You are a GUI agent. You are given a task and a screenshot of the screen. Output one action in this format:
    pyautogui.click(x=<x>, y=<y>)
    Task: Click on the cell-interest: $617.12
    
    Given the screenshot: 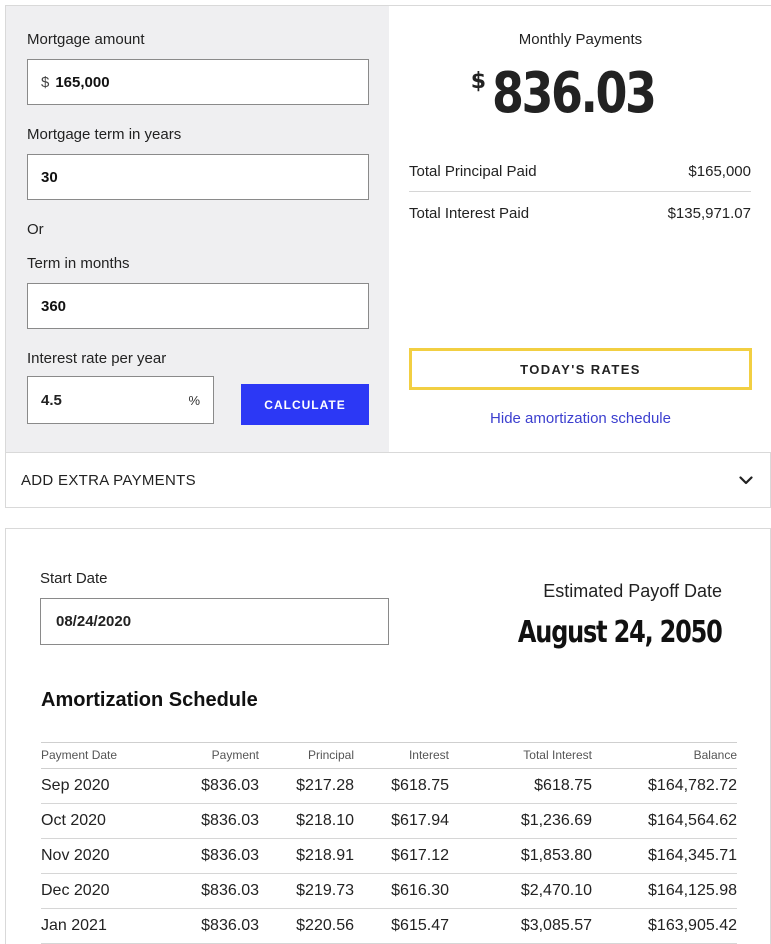 What is the action you would take?
    pyautogui.click(x=401, y=856)
    